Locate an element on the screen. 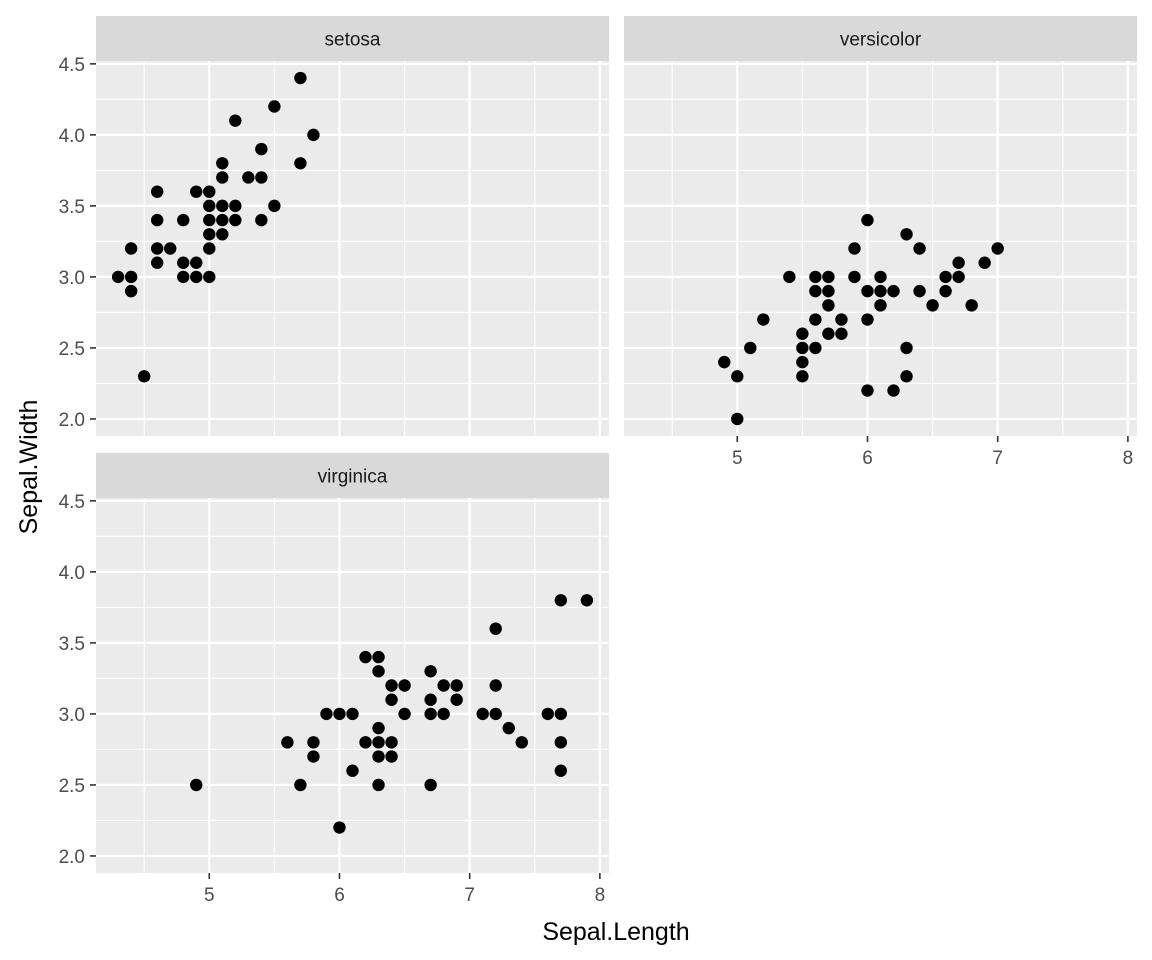  y-tick-label: 4.0 is located at coordinates (72, 136).